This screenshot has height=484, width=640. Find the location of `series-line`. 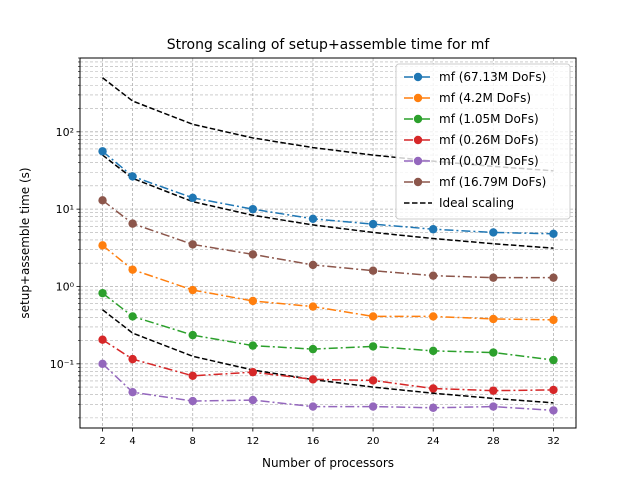

series-line is located at coordinates (328, 365).